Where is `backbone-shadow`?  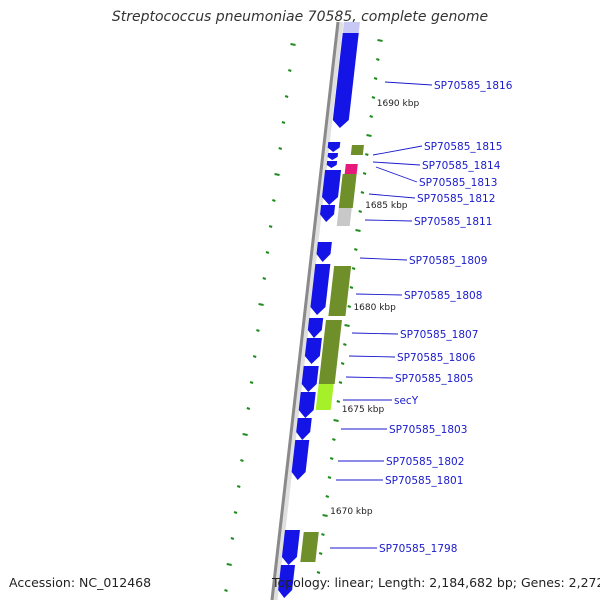 backbone-shadow is located at coordinates (307, 310).